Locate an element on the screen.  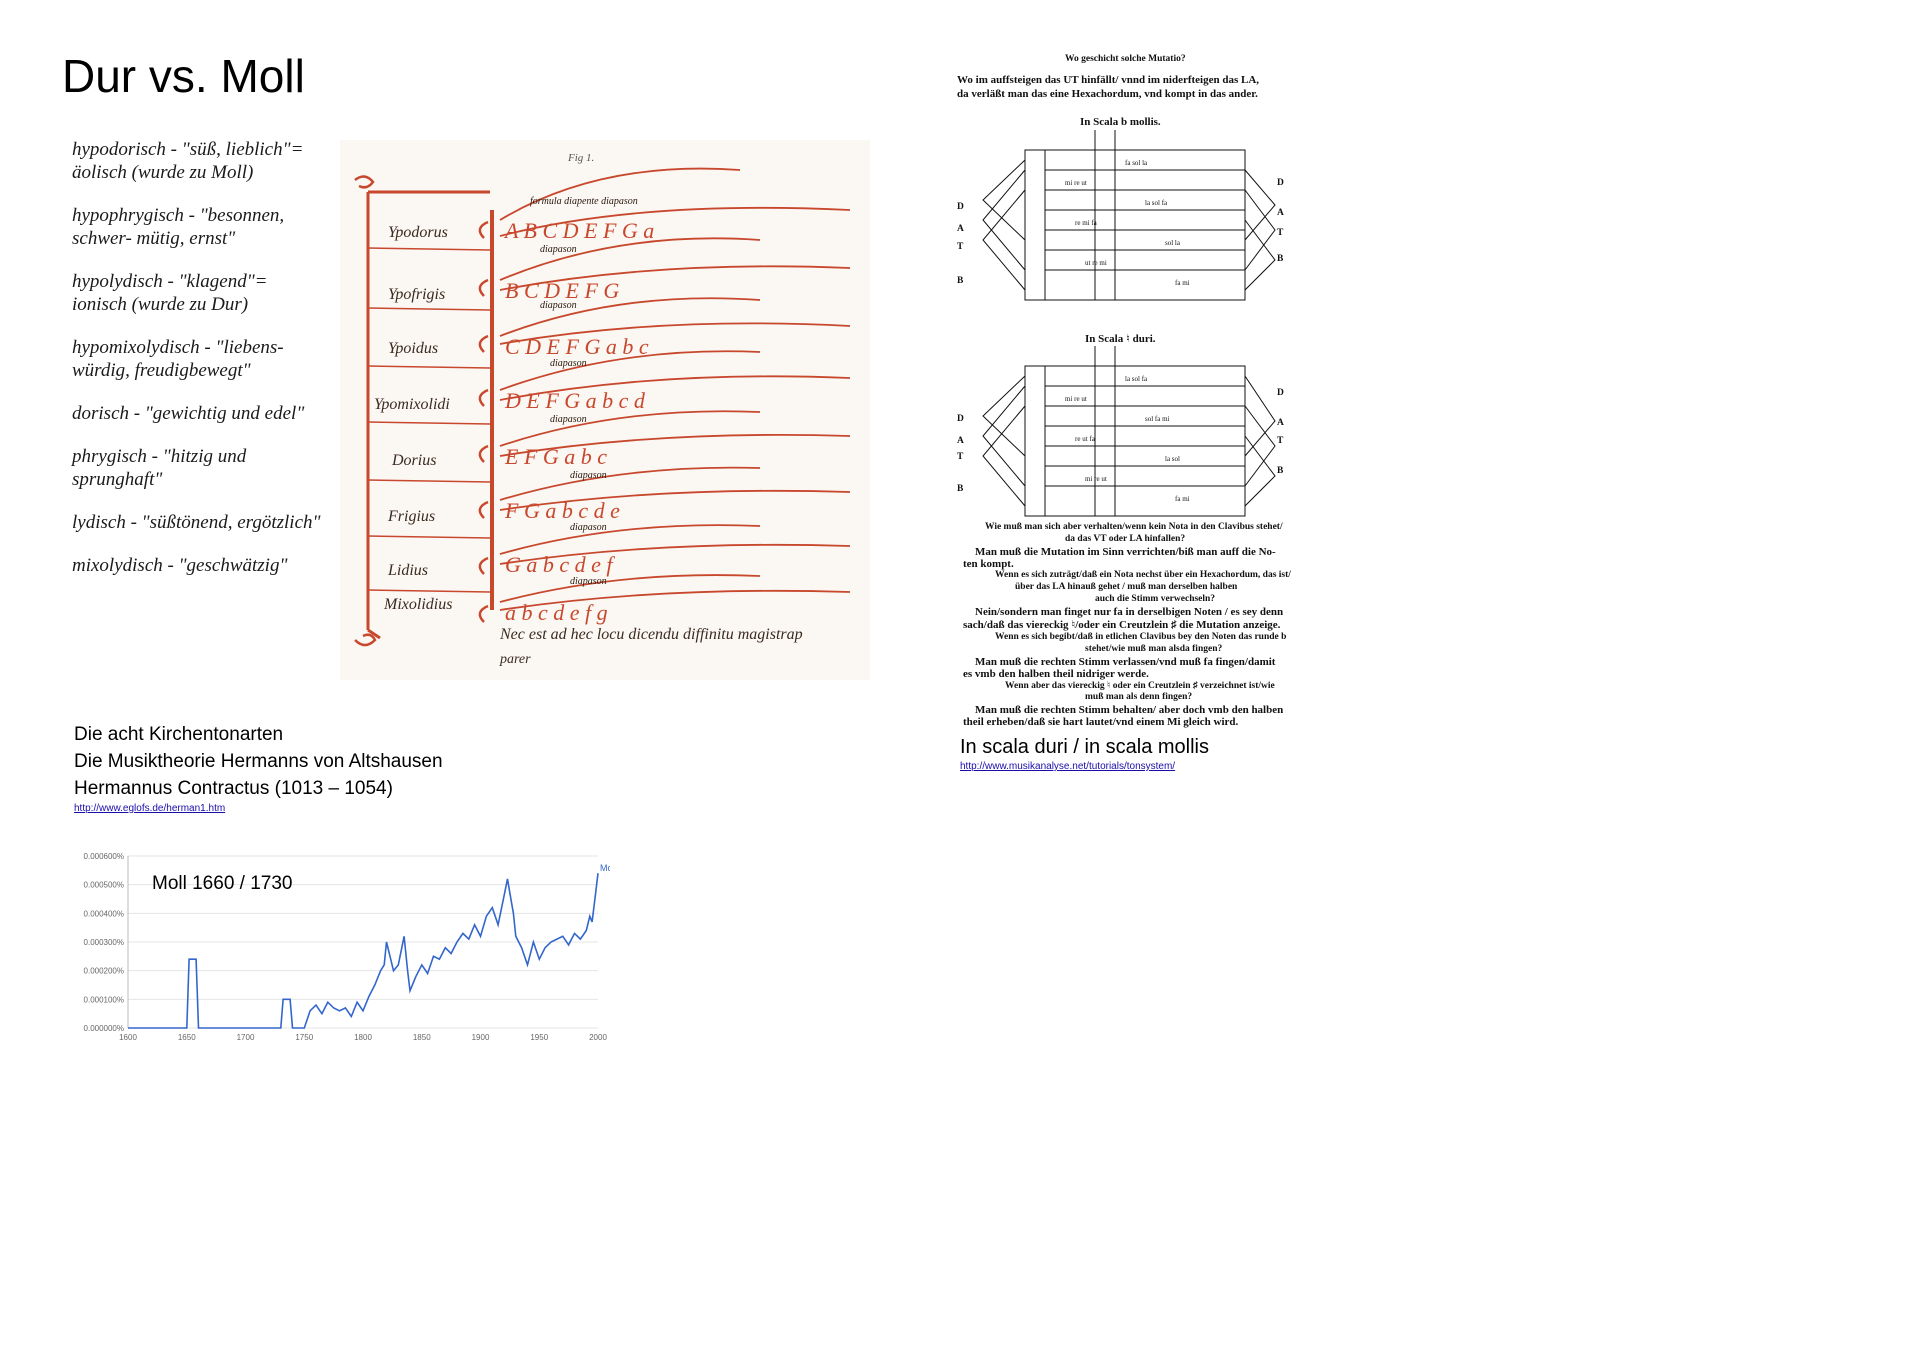
treatise-text: stehet/wie muß man alsda fingen? is located at coordinates (1154, 649).